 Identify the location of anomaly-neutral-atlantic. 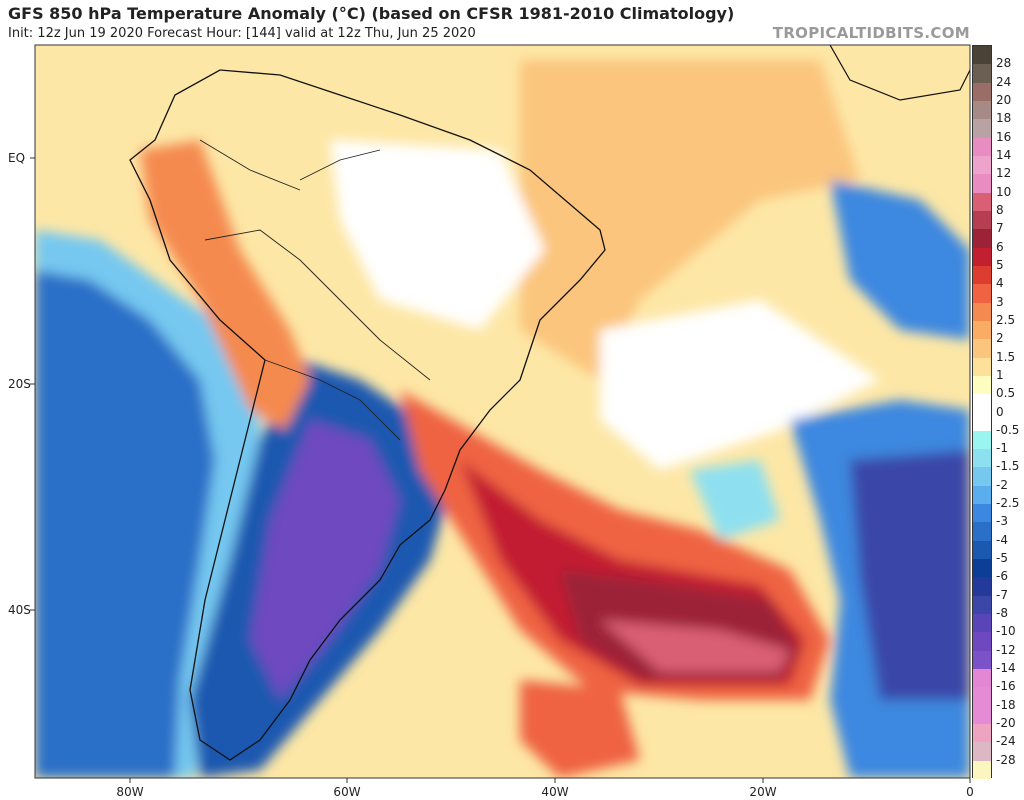
(740, 385).